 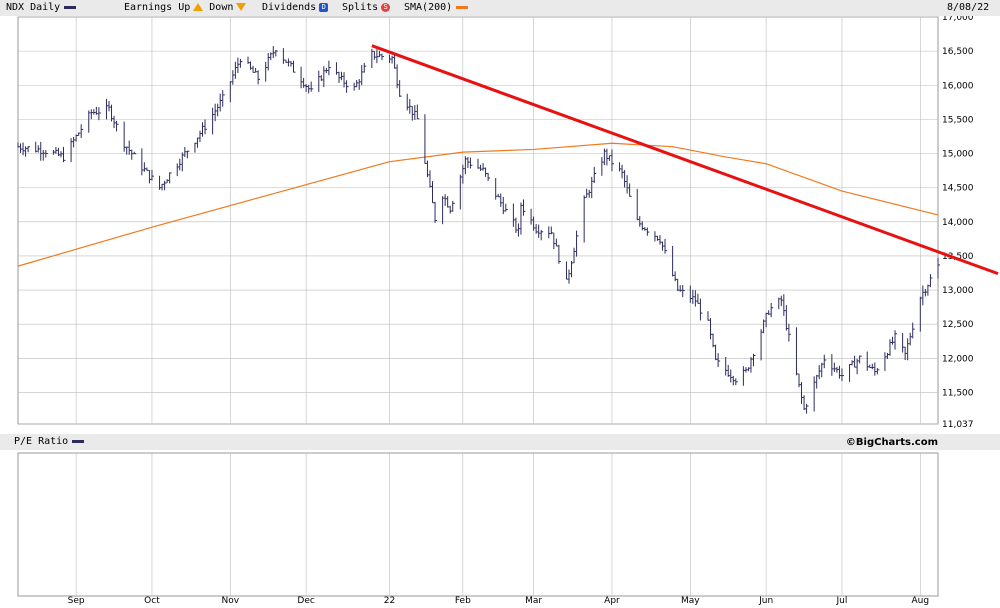 I want to click on symbol-label: NDX Daily, so click(x=33, y=7).